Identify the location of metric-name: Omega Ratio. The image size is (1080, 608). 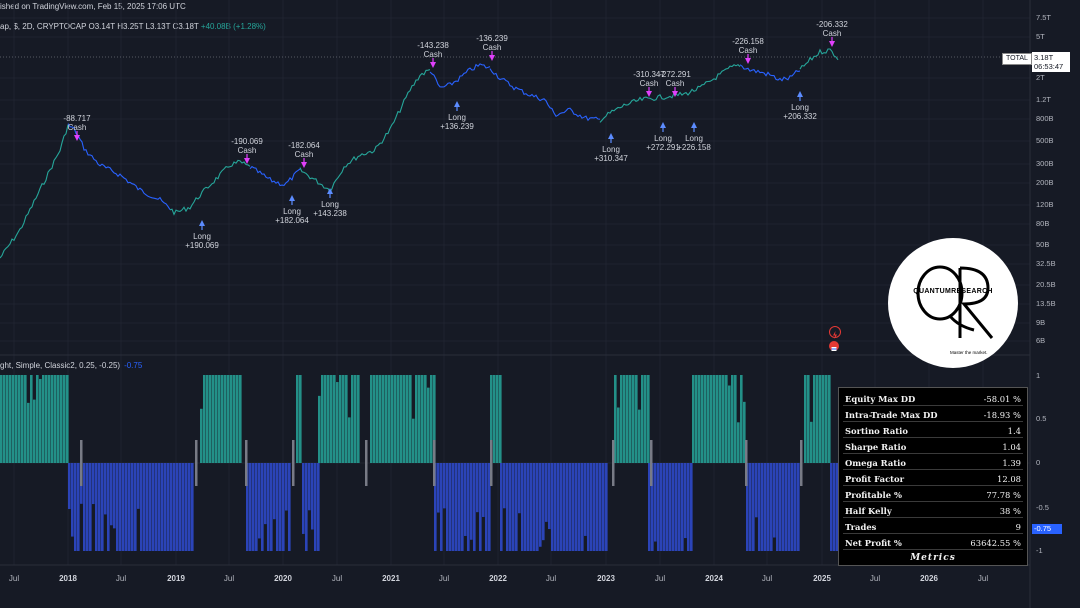
(875, 463).